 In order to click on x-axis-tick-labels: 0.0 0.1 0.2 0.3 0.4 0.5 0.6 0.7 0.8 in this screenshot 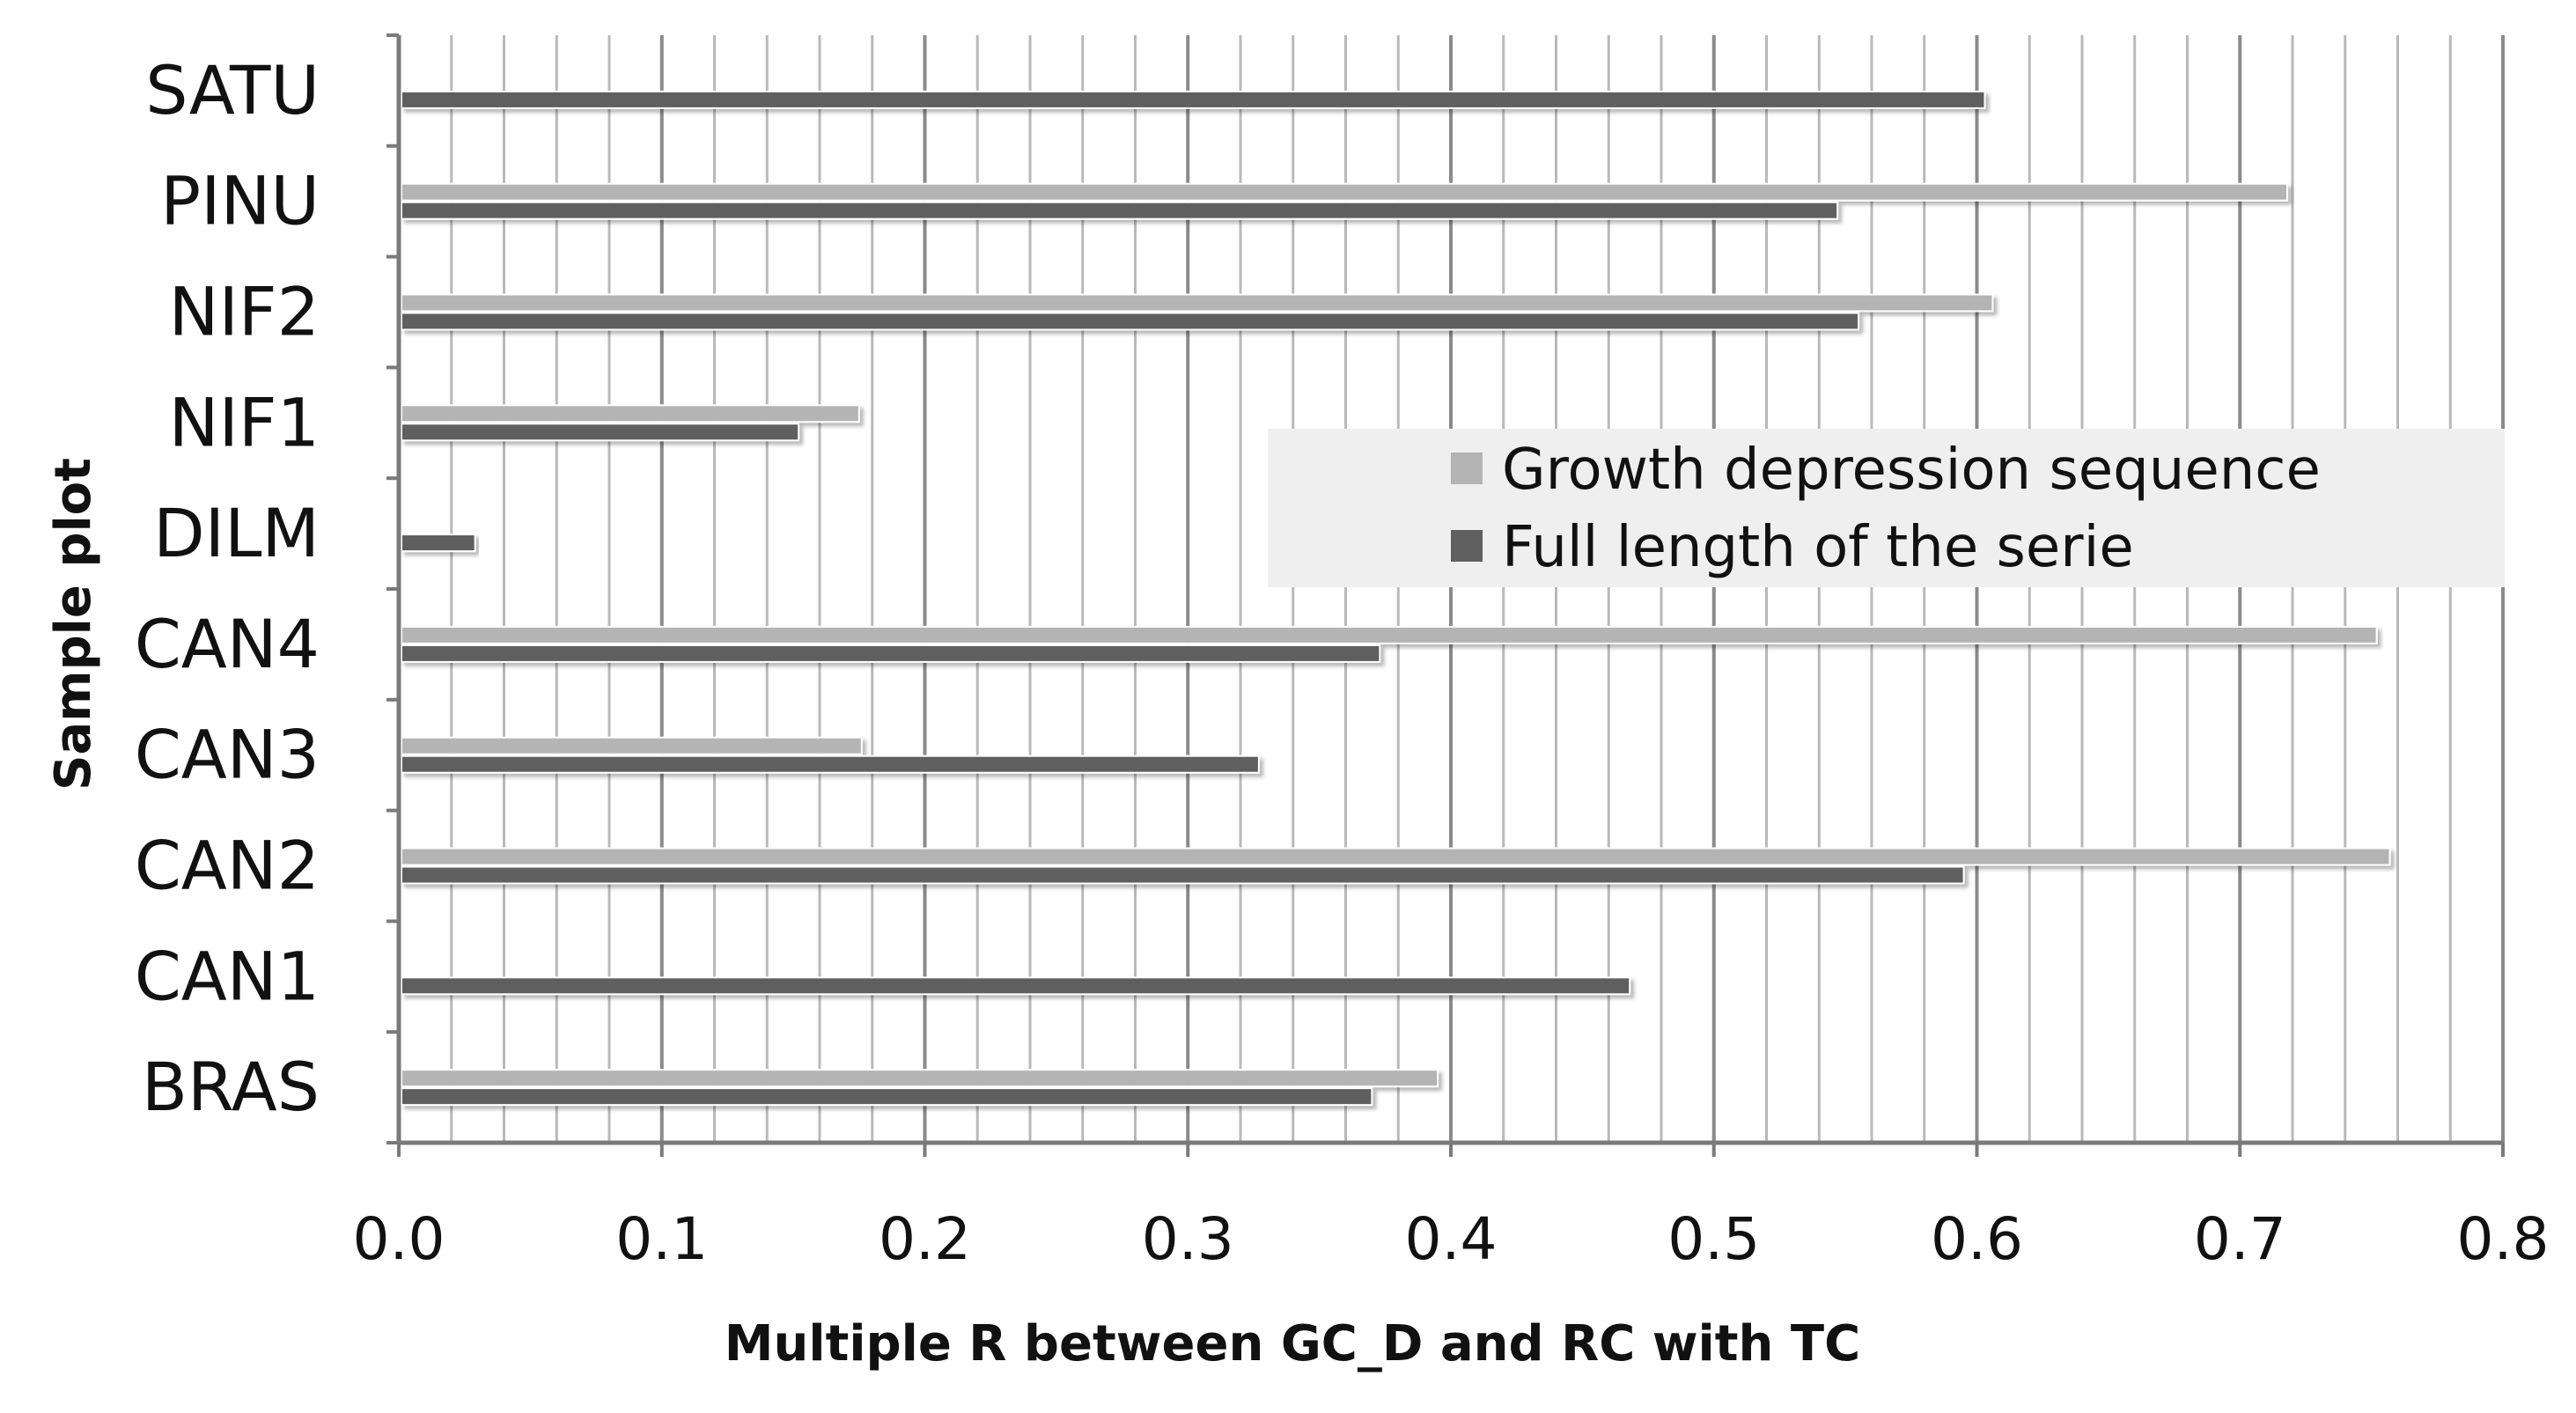, I will do `click(1451, 1239)`.